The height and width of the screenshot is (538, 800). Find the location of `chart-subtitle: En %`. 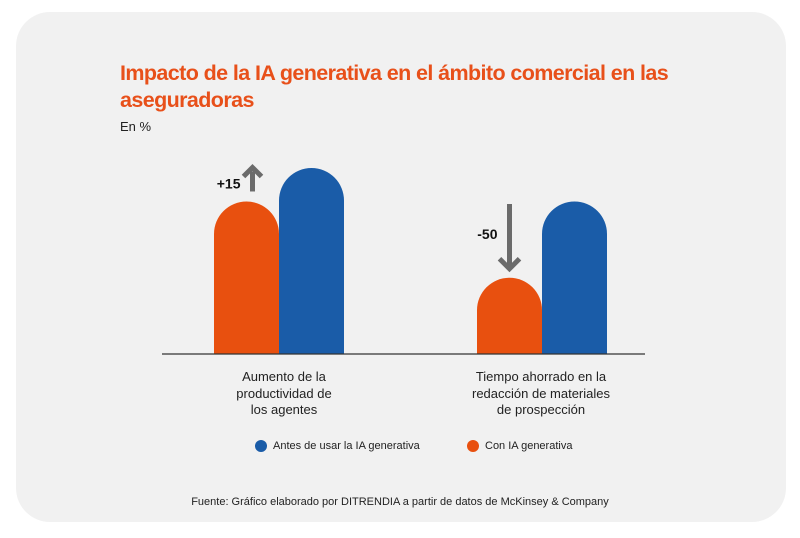

chart-subtitle: En % is located at coordinates (136, 126).